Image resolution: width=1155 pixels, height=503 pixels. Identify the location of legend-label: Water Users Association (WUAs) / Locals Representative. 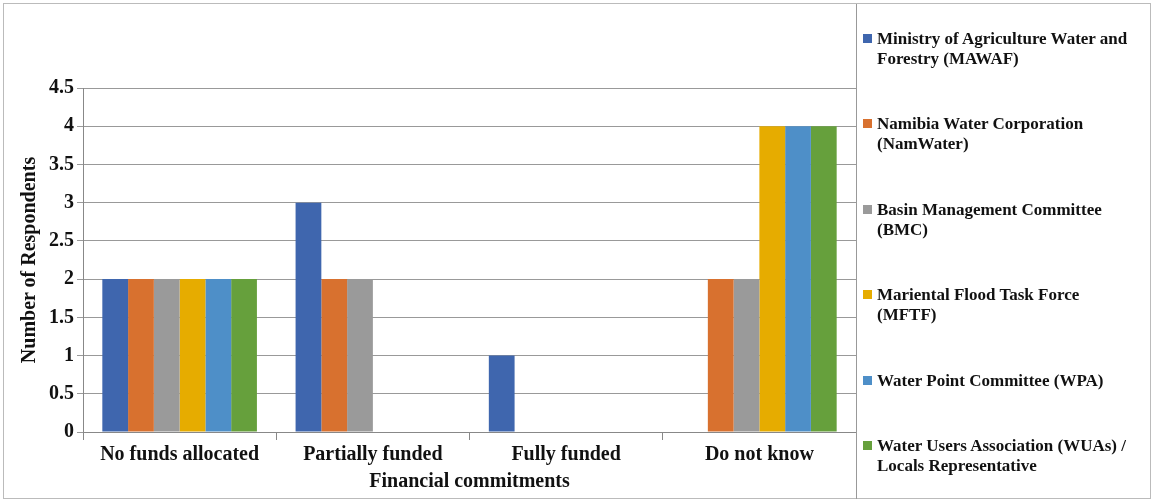
(1002, 456).